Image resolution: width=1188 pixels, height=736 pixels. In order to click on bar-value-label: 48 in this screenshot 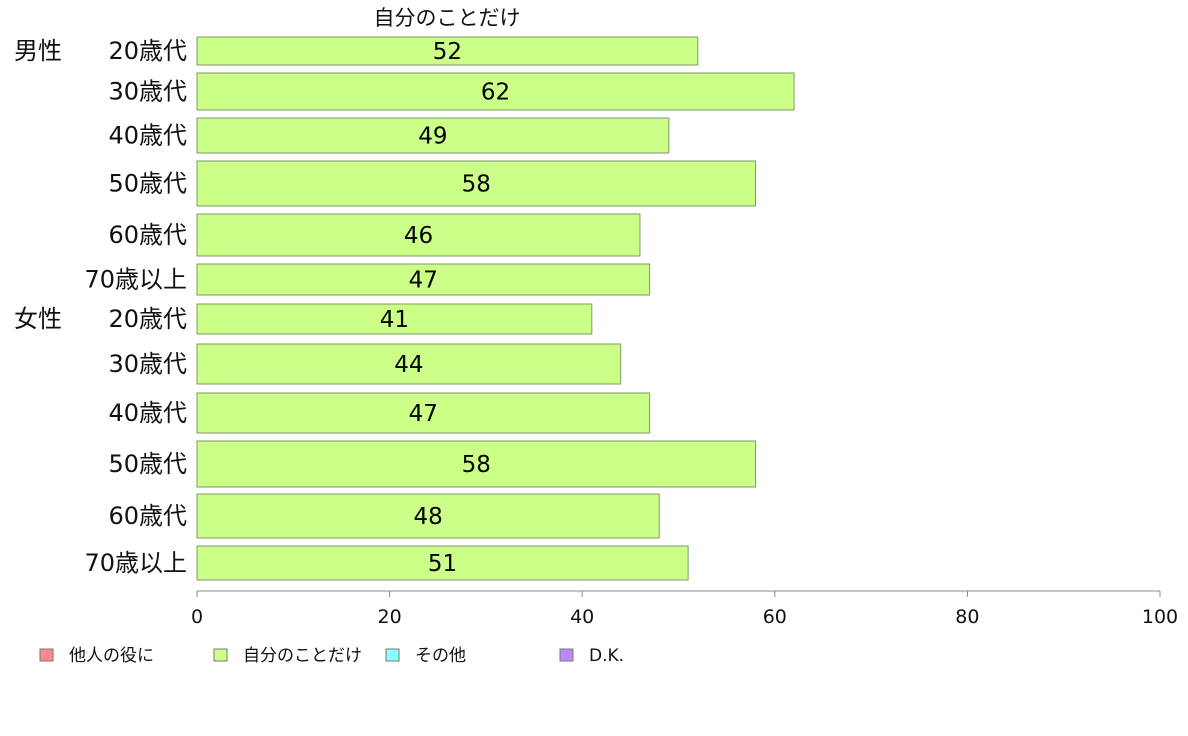, I will do `click(427, 517)`.